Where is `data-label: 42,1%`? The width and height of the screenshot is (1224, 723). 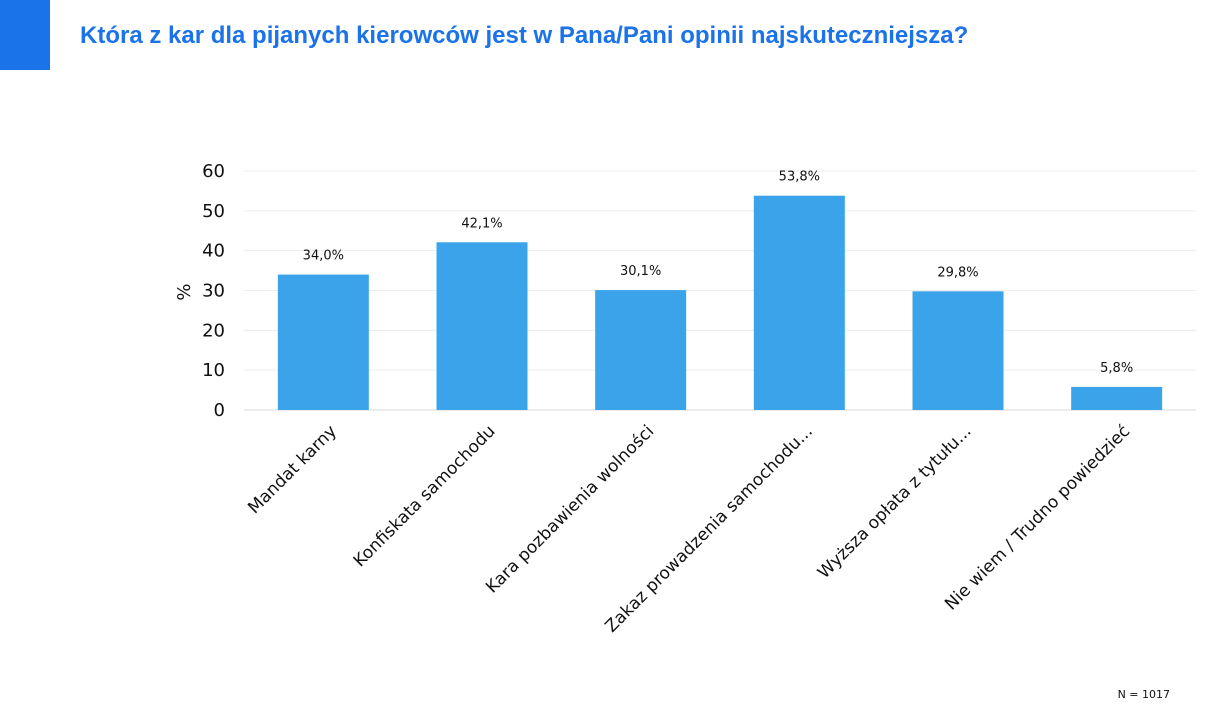 data-label: 42,1% is located at coordinates (481, 223).